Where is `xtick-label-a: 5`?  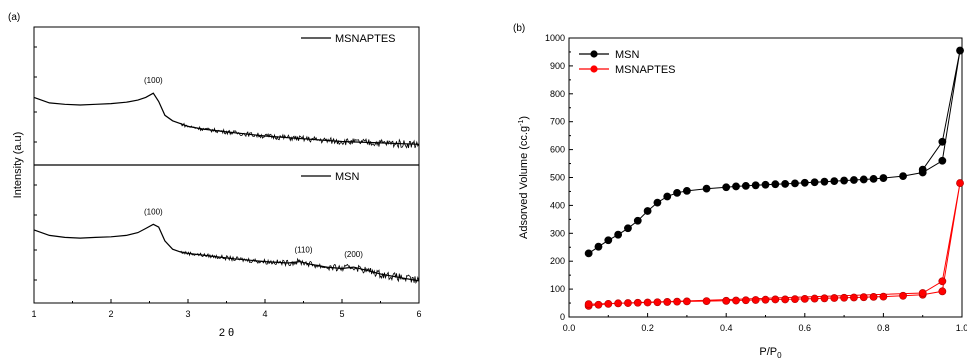 xtick-label-a: 5 is located at coordinates (341, 314).